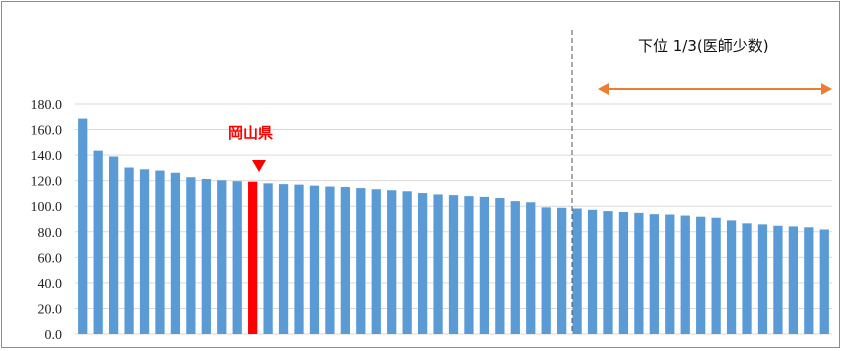 This screenshot has width=843, height=351. I want to click on y-tick-label: 0.0, so click(54, 335).